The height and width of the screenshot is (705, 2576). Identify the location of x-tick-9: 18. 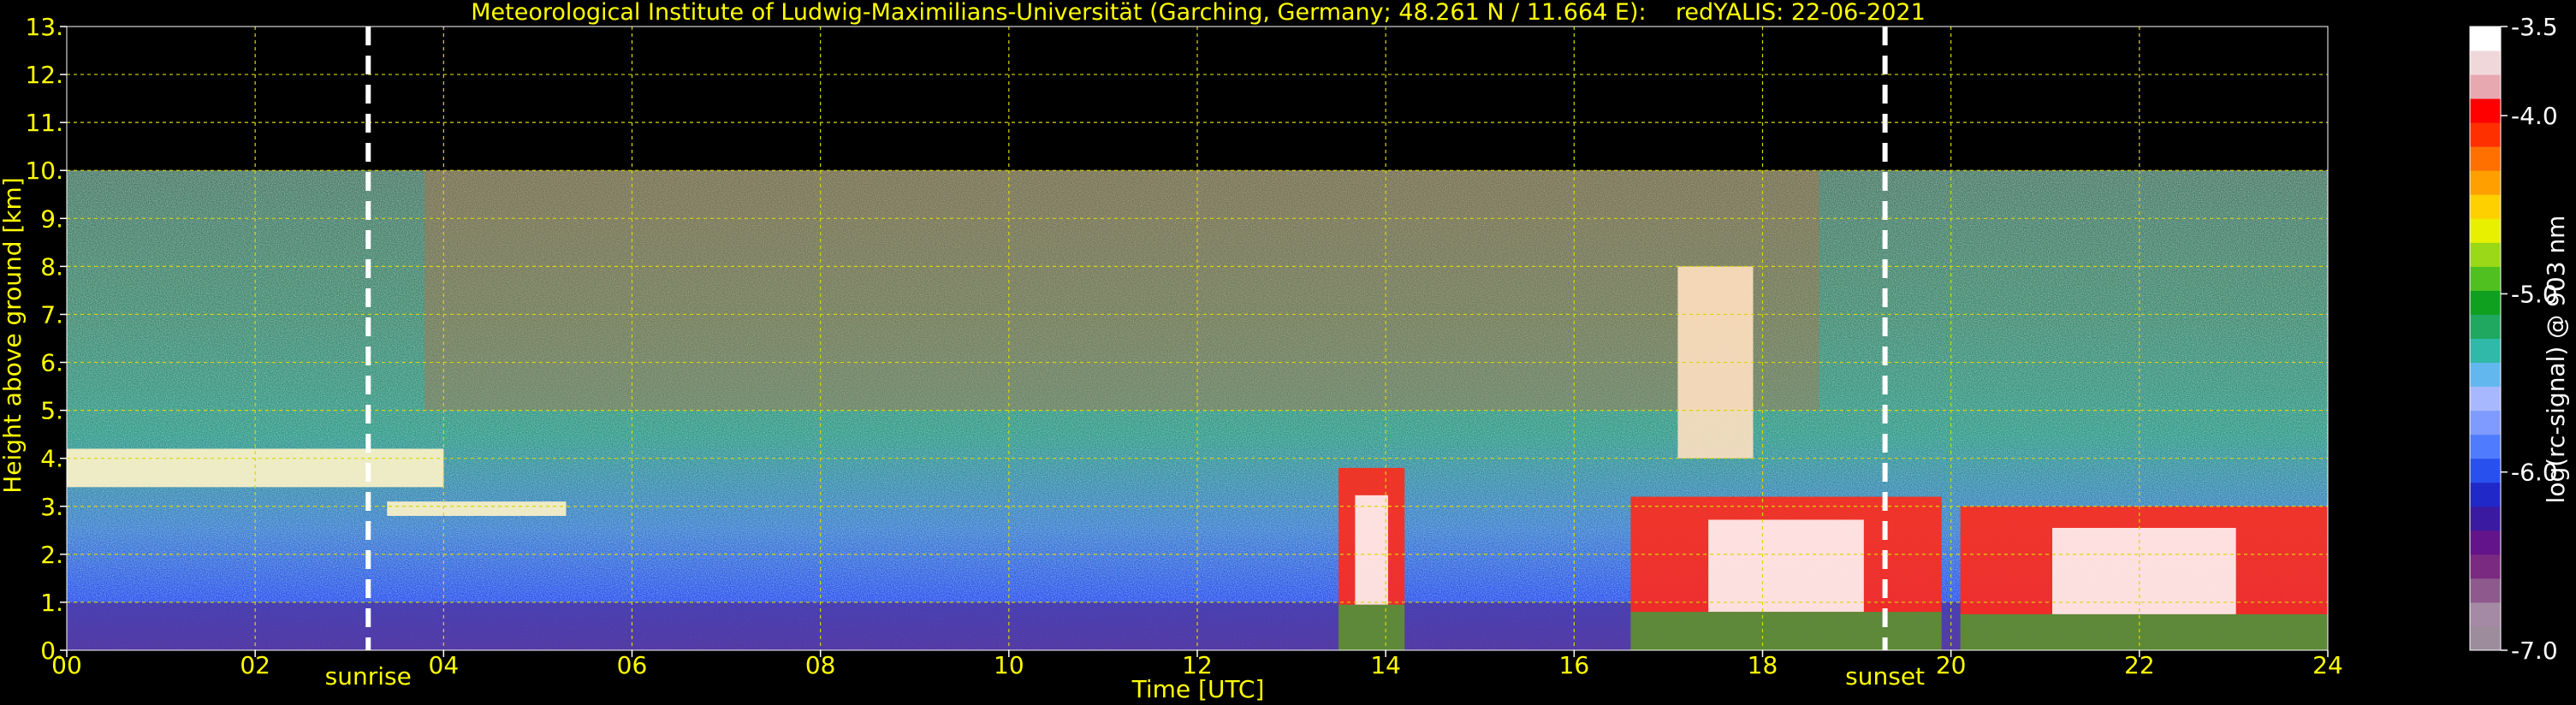
(1763, 665).